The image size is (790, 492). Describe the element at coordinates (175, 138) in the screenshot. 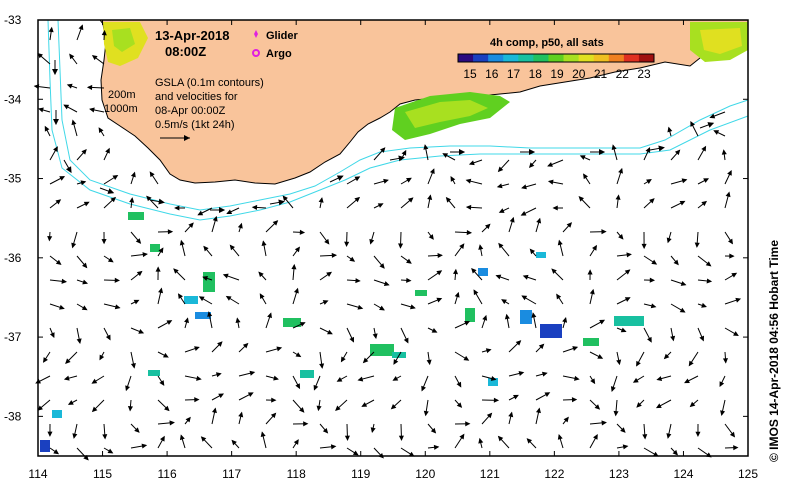

I see `speed-scale-arrow-icon` at that location.